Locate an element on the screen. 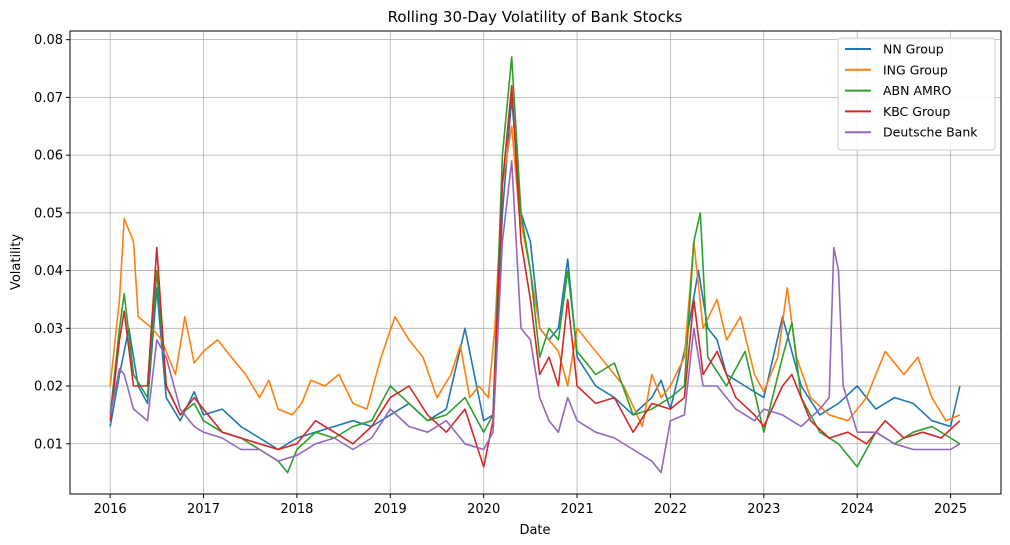 This screenshot has width=1010, height=545. x-tick-label: 2024 is located at coordinates (857, 509).